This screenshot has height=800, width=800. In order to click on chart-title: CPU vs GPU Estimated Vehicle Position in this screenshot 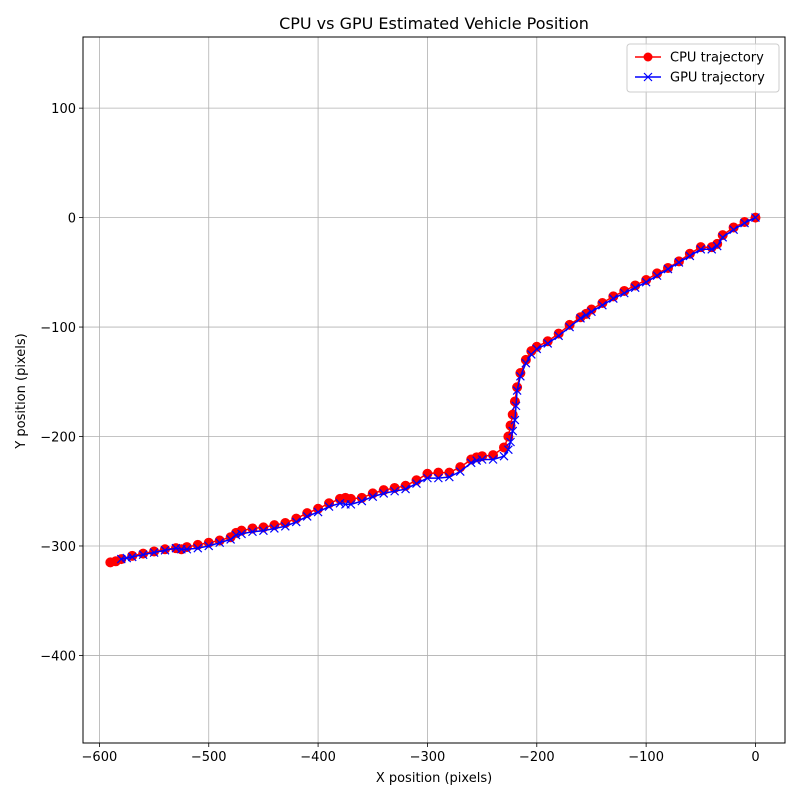, I will do `click(434, 23)`.